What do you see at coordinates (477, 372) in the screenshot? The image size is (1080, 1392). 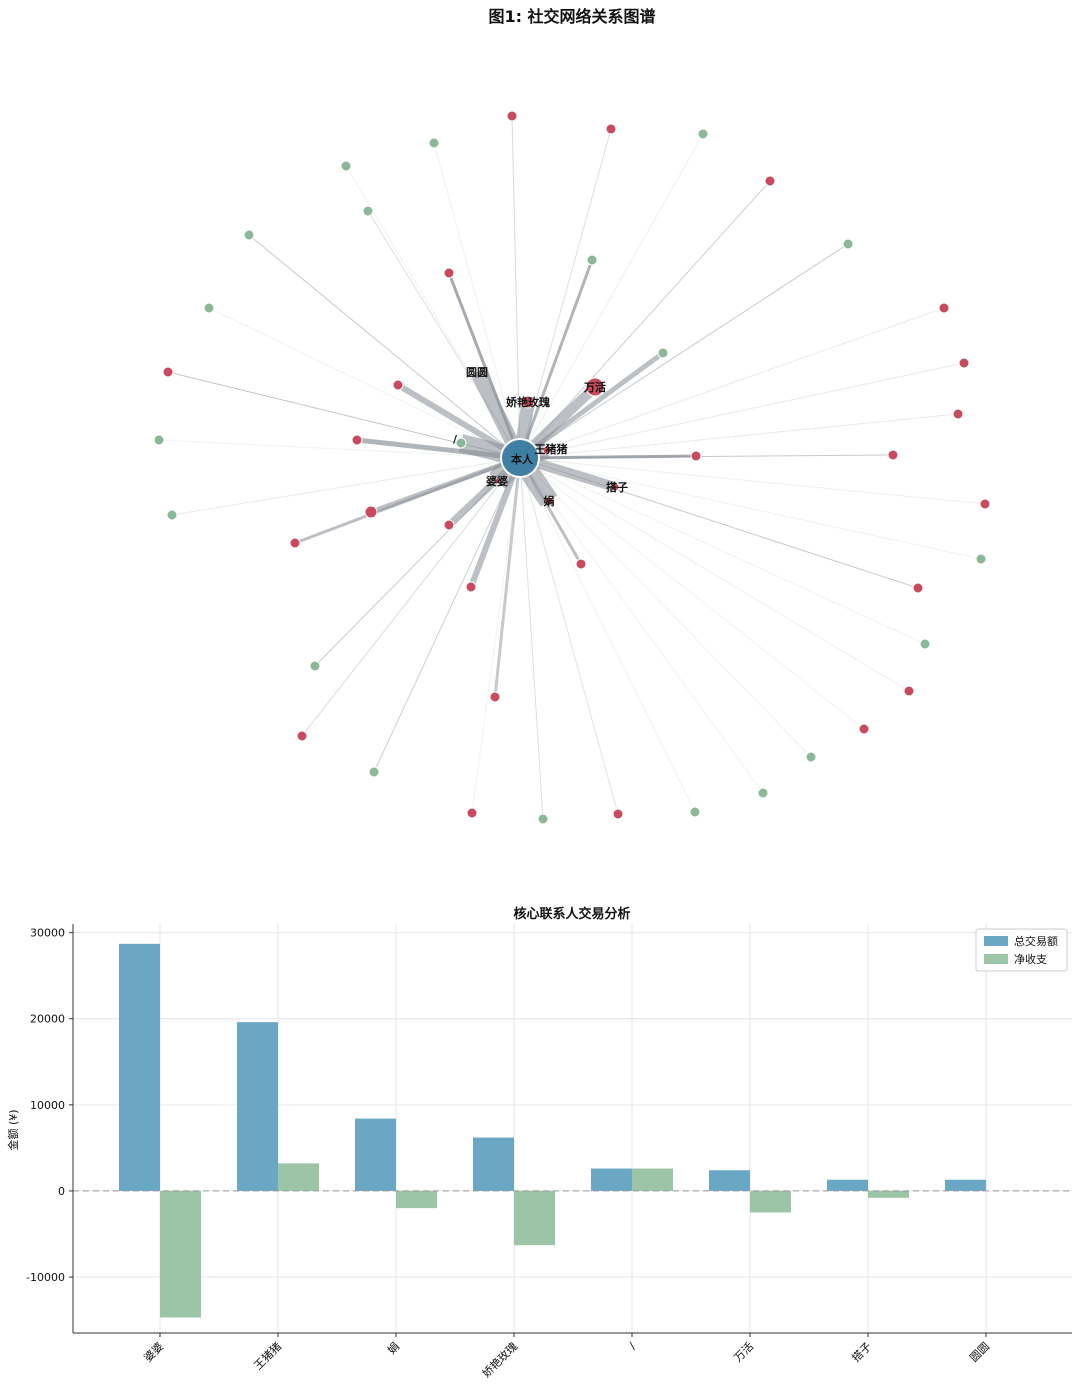 I see `network-node-label: 圆圆` at bounding box center [477, 372].